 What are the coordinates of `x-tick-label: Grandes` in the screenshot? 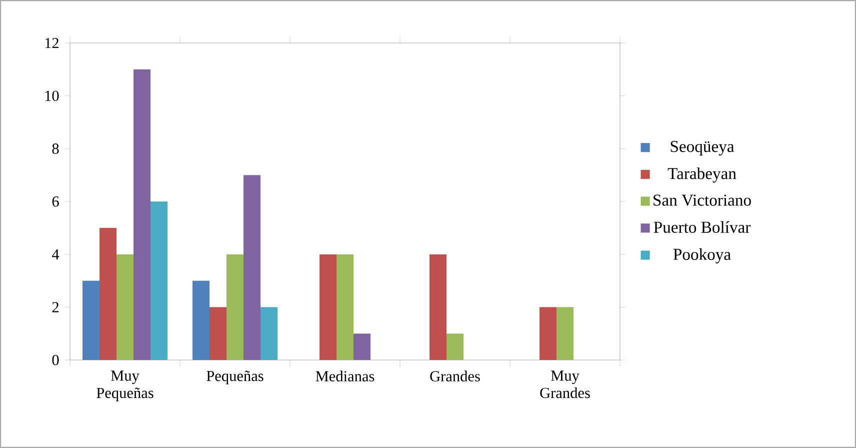 It's located at (455, 376).